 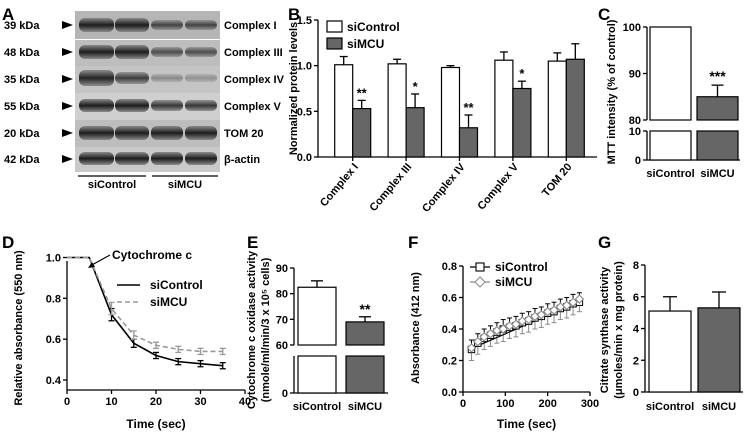 What do you see at coordinates (670, 174) in the screenshot?
I see `x-tick-label: siControl` at bounding box center [670, 174].